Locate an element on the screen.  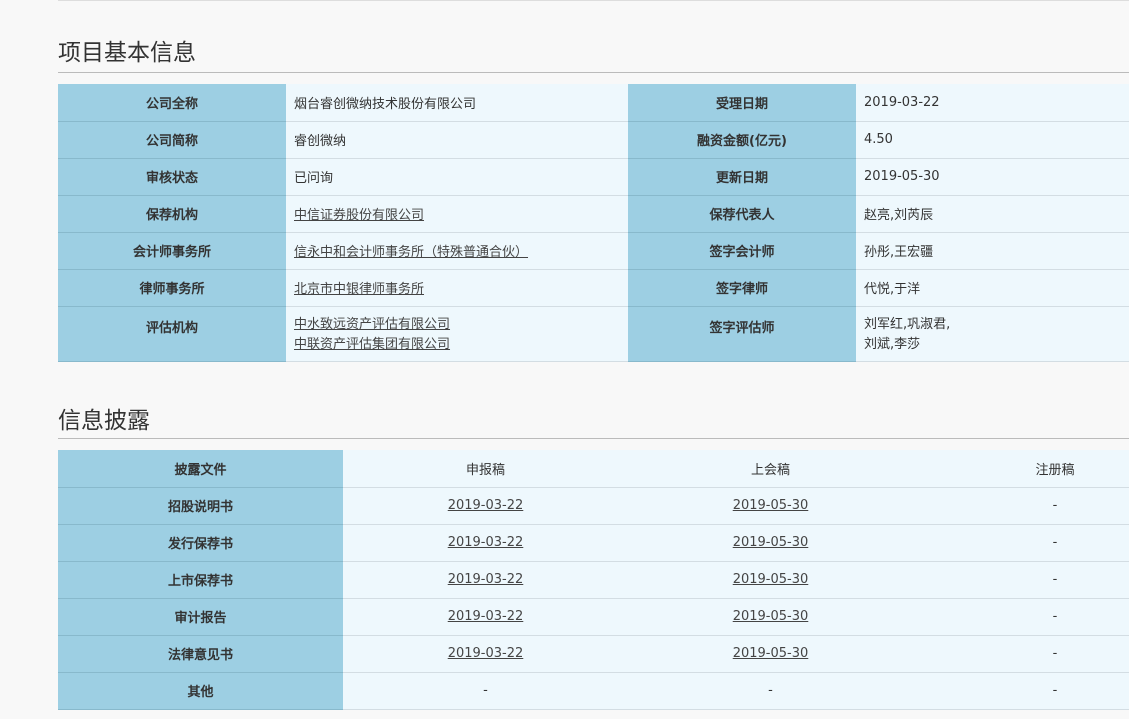
field-value: 刘军红,巩淑君, 刘斌,李莎 is located at coordinates (992, 334).